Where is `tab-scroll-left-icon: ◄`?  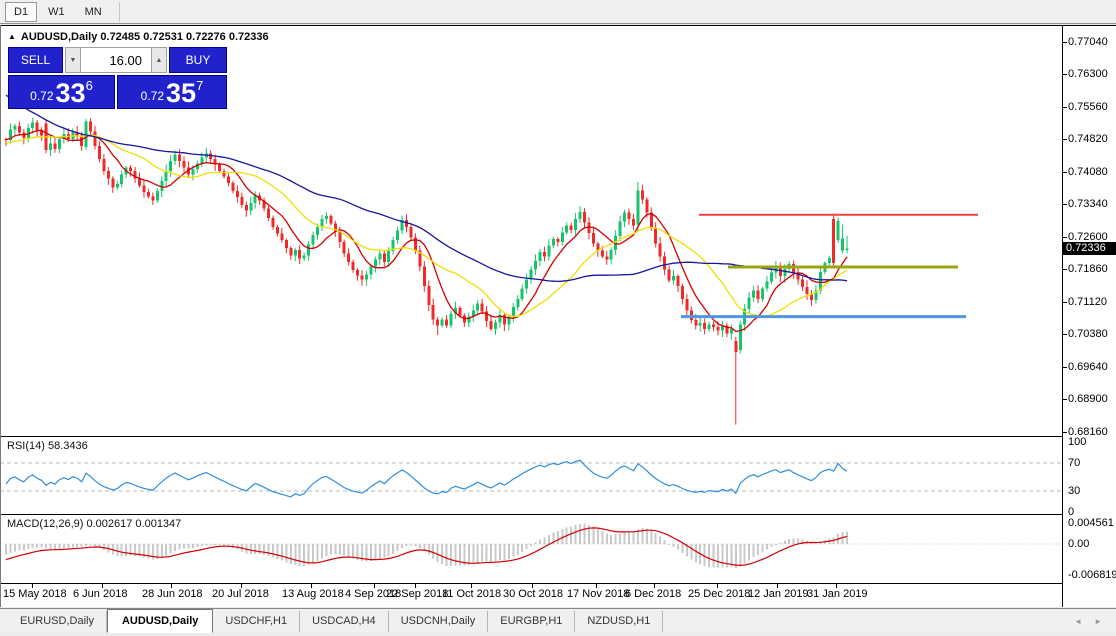
tab-scroll-left-icon: ◄ is located at coordinates (1078, 621).